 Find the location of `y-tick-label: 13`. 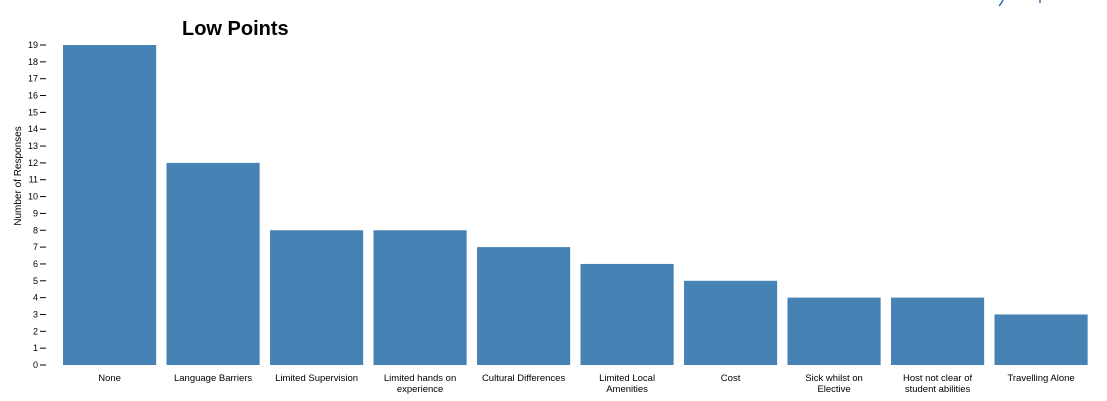

y-tick-label: 13 is located at coordinates (33, 146).